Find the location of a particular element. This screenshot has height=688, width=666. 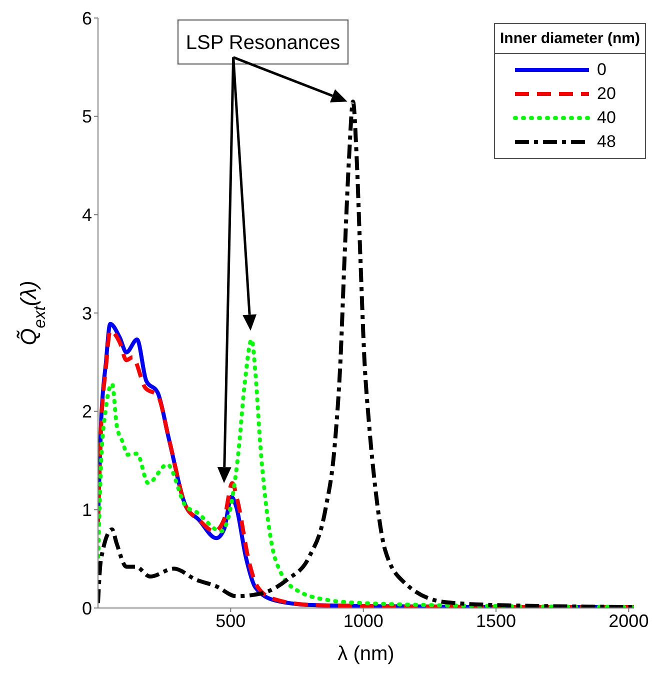

legend-label: 0 is located at coordinates (602, 70).